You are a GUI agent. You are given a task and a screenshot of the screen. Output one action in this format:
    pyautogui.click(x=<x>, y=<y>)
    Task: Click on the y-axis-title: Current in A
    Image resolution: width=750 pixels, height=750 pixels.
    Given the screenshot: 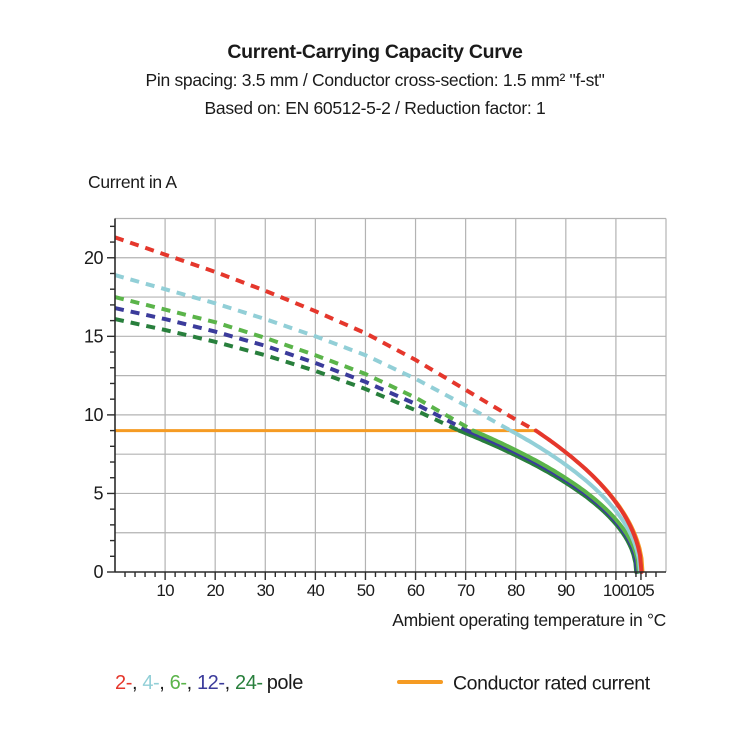 What is the action you would take?
    pyautogui.click(x=132, y=182)
    